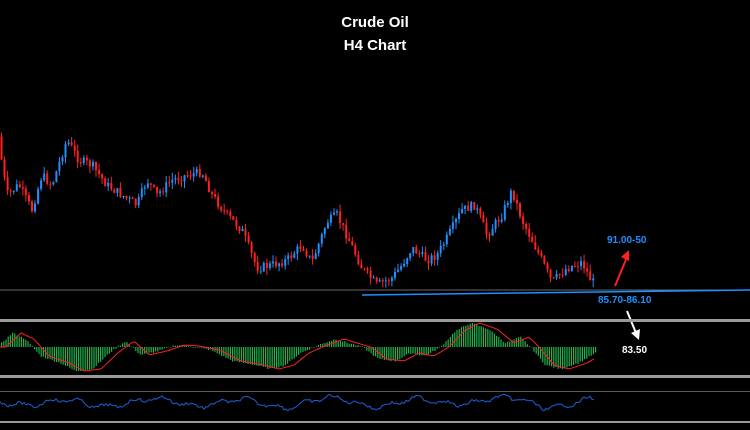  I want to click on target-up-label: 91.00-50, so click(627, 240).